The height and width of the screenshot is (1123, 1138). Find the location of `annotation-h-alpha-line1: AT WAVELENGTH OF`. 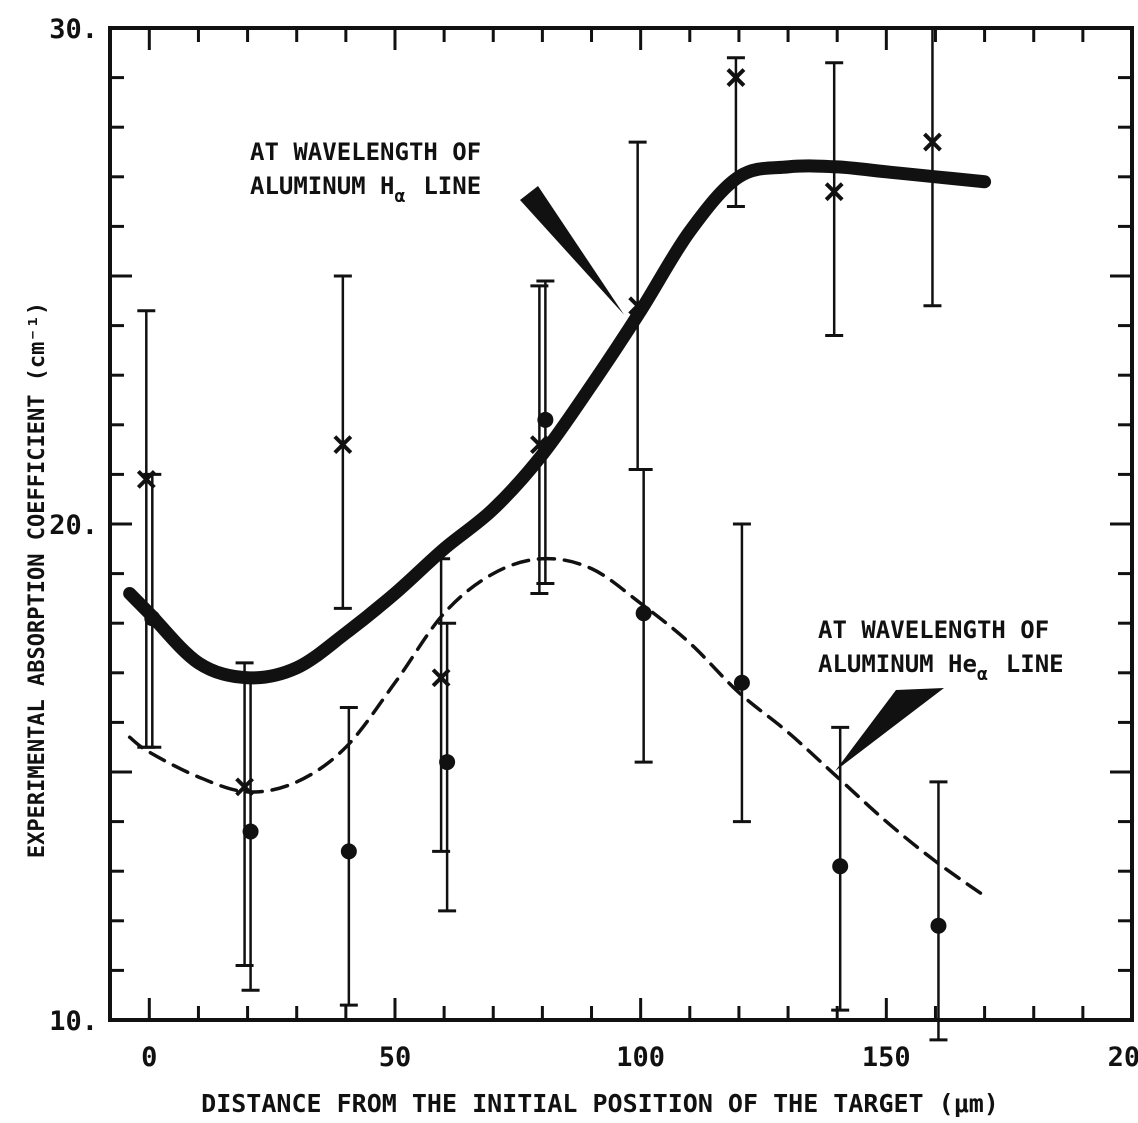

annotation-h-alpha-line1: AT WAVELENGTH OF is located at coordinates (365, 152).